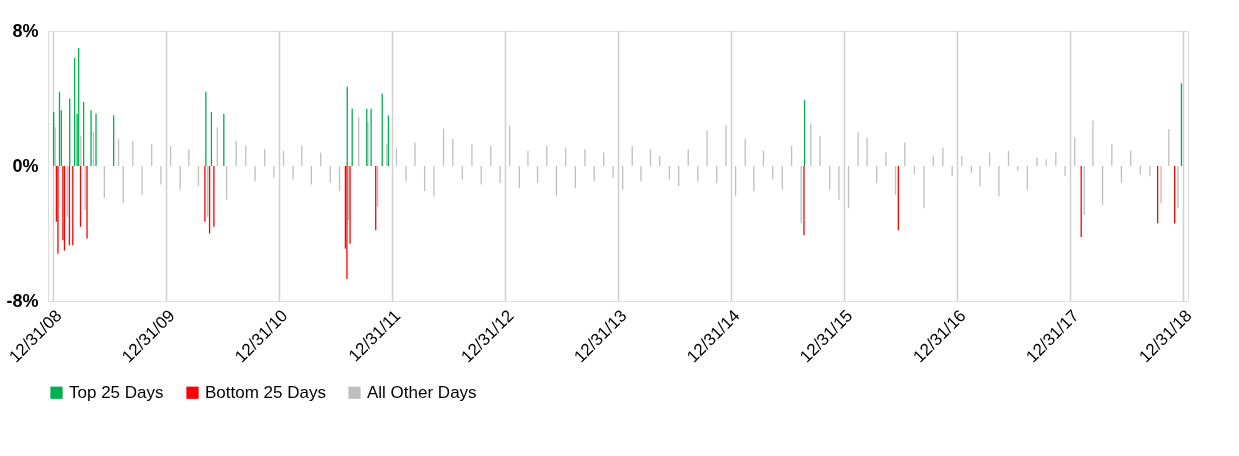  What do you see at coordinates (422, 392) in the screenshot?
I see `legend-label: All Other Days` at bounding box center [422, 392].